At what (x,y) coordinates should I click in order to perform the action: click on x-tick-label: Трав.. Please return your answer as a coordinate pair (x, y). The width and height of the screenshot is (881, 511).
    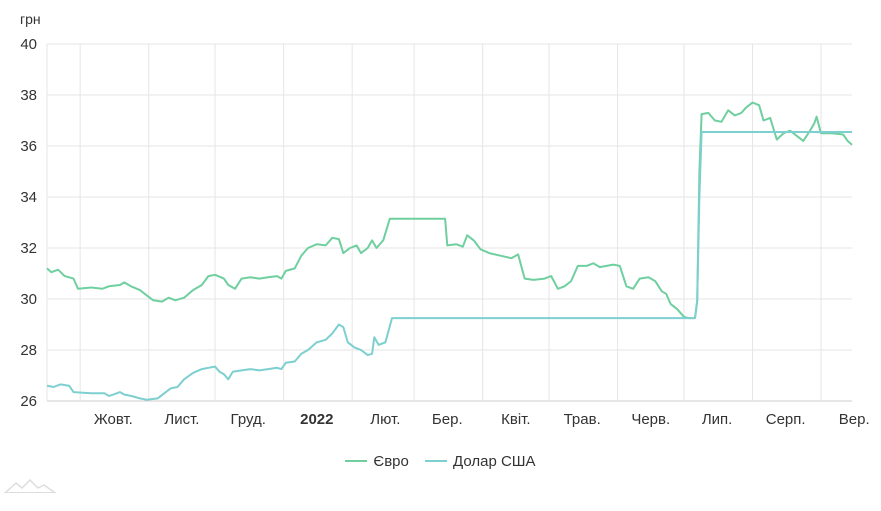
    Looking at the image, I should click on (582, 419).